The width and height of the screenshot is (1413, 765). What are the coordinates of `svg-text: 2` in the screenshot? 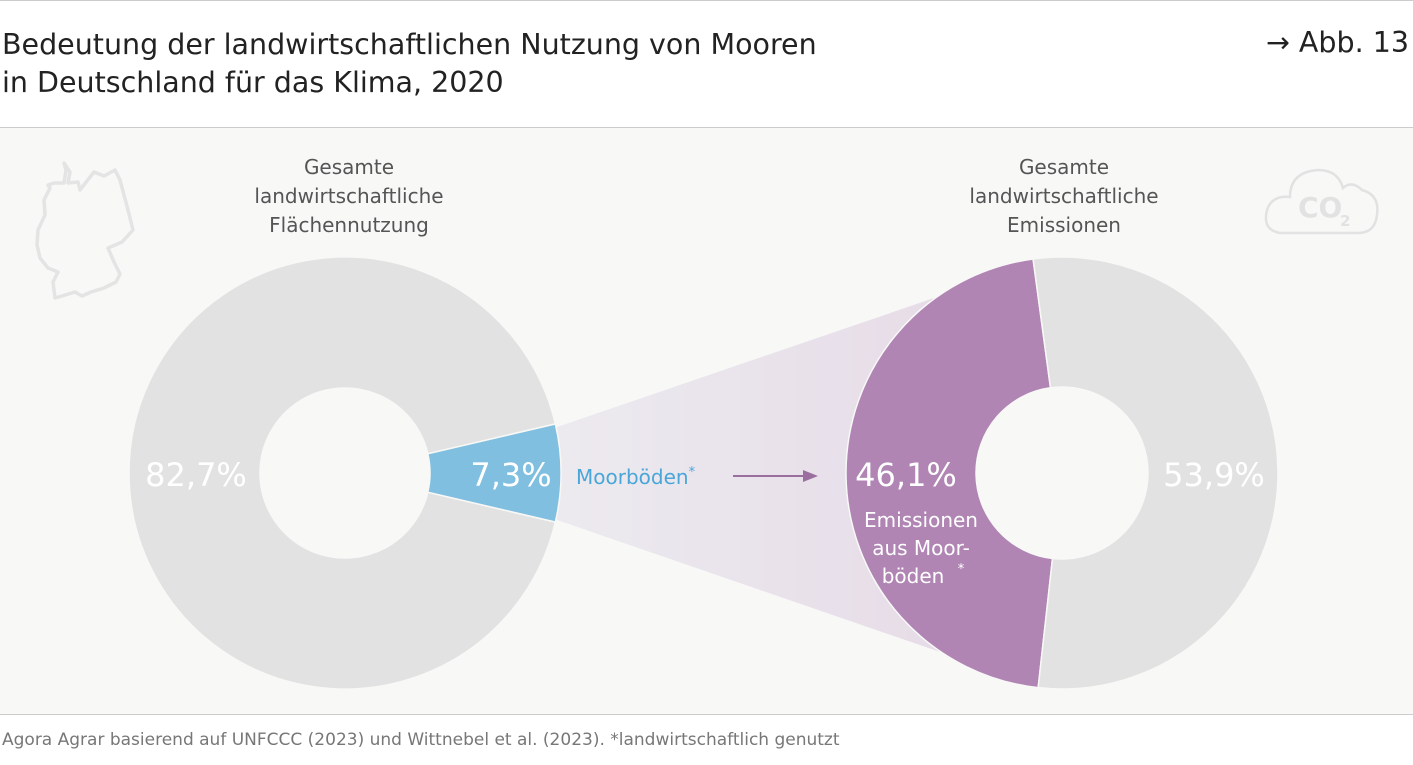 It's located at (1345, 221).